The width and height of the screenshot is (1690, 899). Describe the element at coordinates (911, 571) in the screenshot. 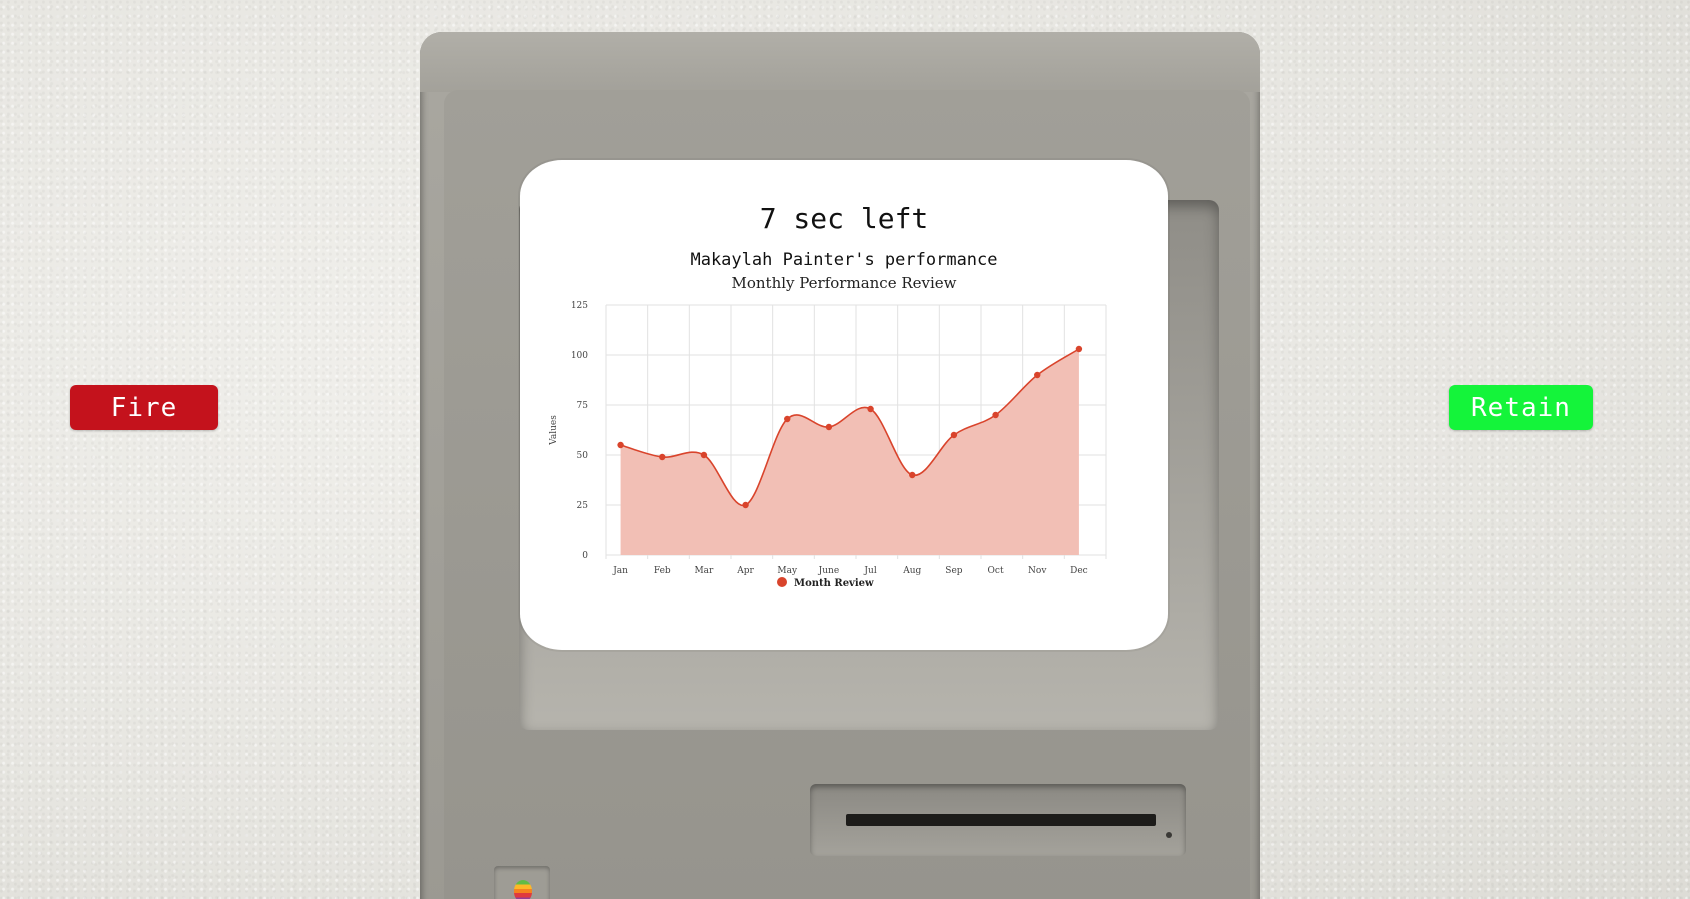

I see `x-tick-label: Aug` at that location.